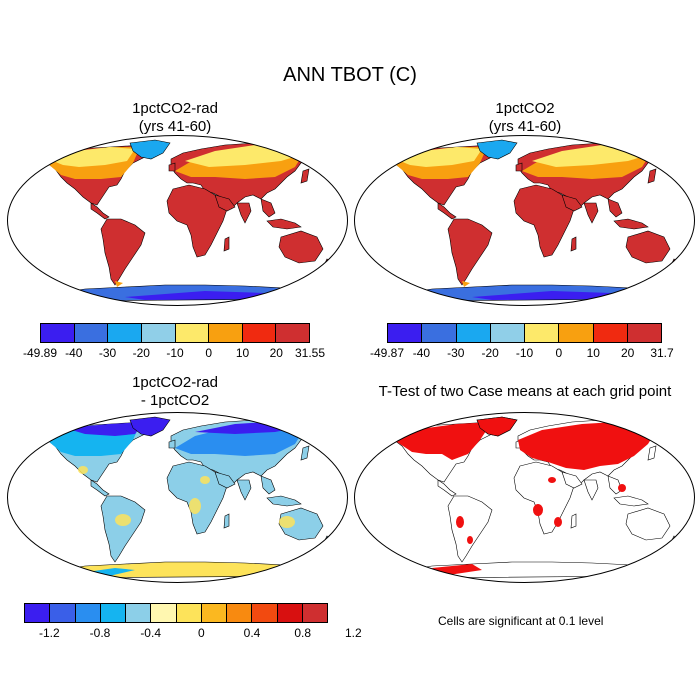 The image size is (700, 700). I want to click on colorbar-tick-label: 0.8, so click(302, 633).